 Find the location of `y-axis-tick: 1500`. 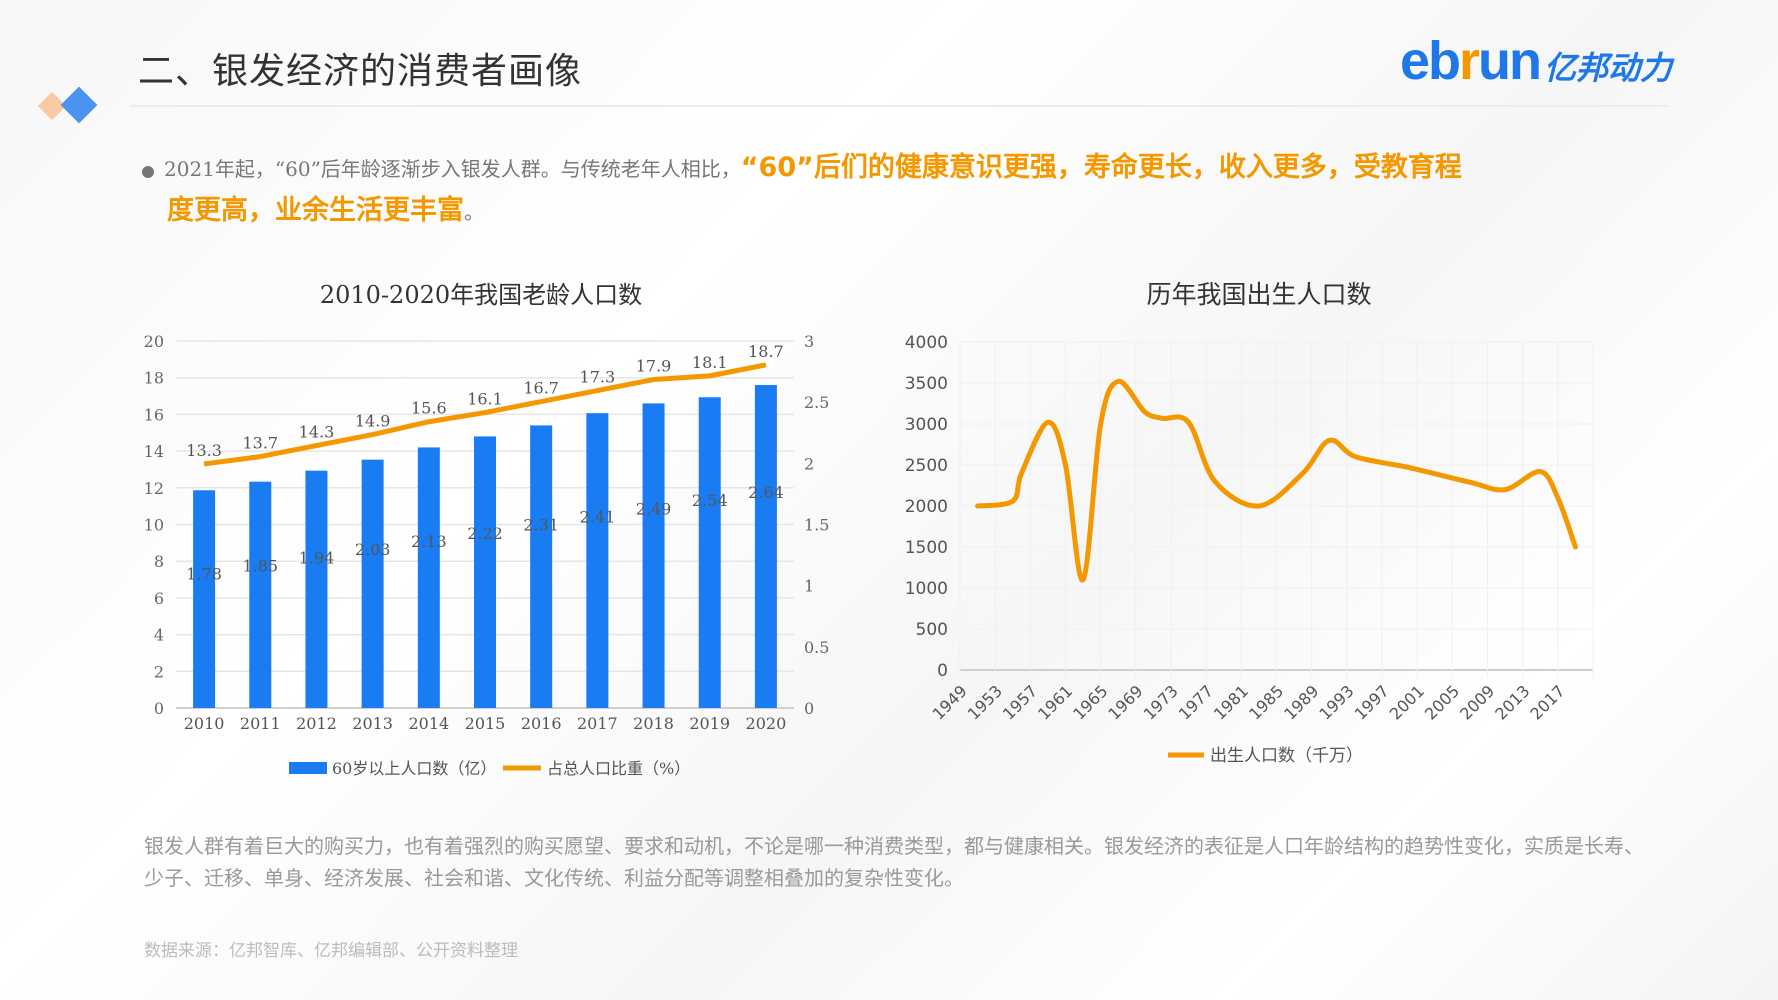

y-axis-tick: 1500 is located at coordinates (926, 548).